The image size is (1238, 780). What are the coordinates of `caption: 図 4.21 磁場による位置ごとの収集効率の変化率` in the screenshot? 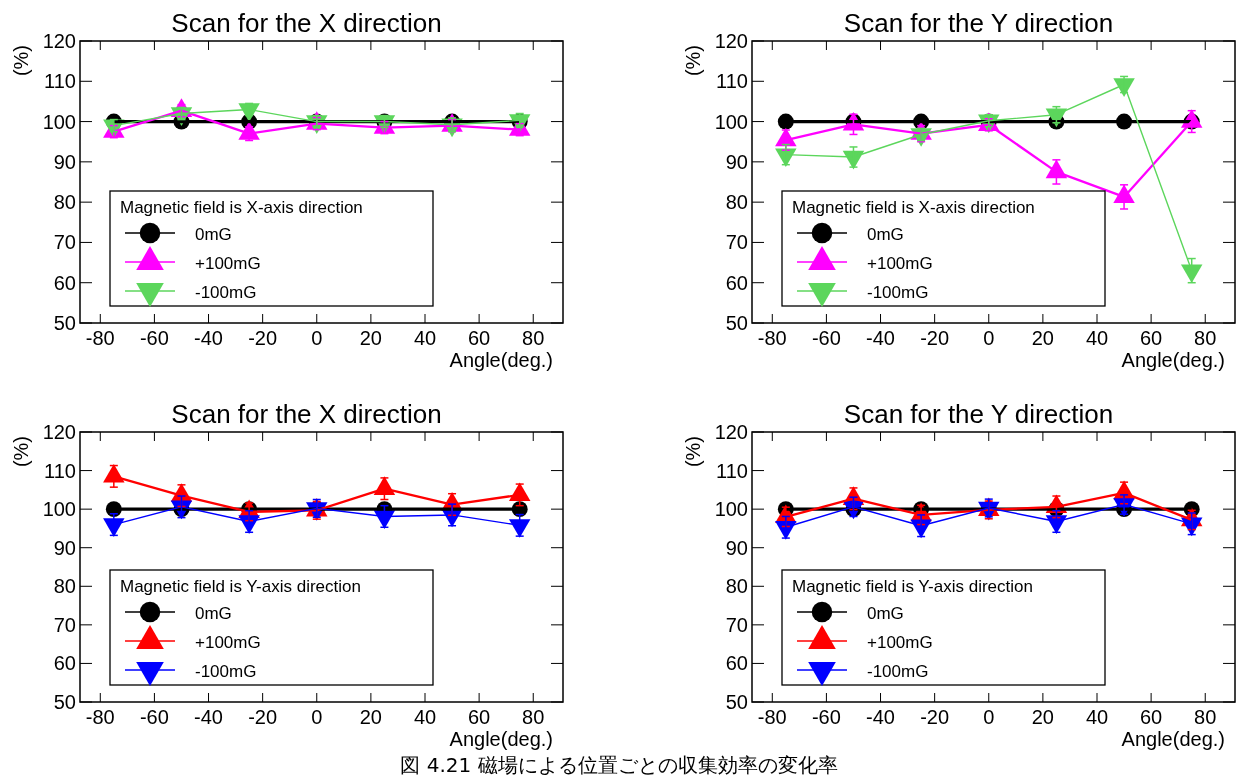 It's located at (619, 765).